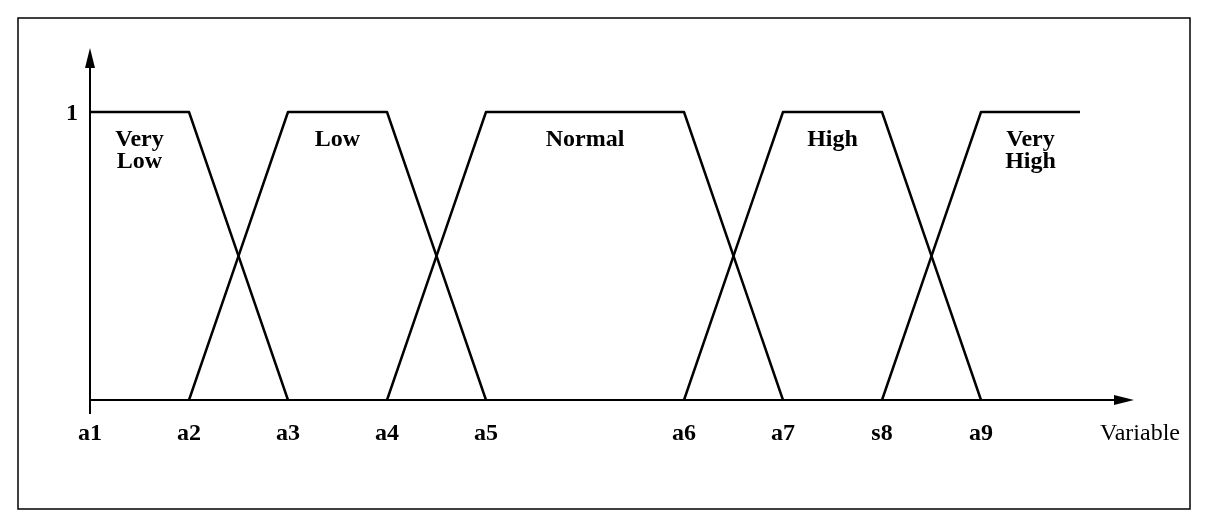  I want to click on series-label: Low, so click(337, 138).